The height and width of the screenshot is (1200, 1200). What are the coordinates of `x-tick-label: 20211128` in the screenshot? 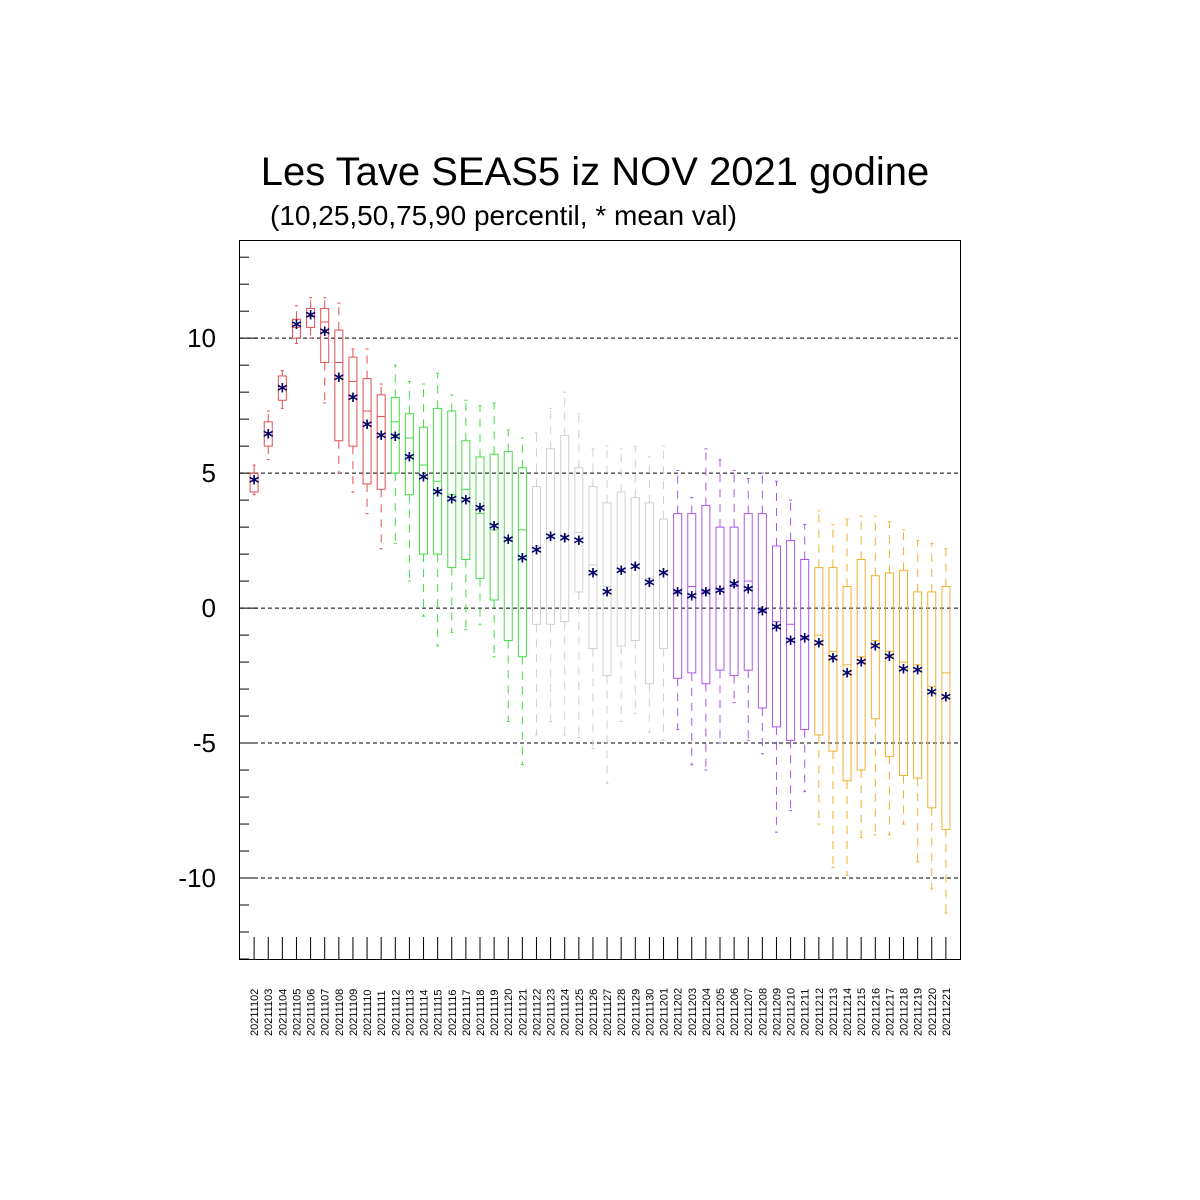 It's located at (622, 1012).